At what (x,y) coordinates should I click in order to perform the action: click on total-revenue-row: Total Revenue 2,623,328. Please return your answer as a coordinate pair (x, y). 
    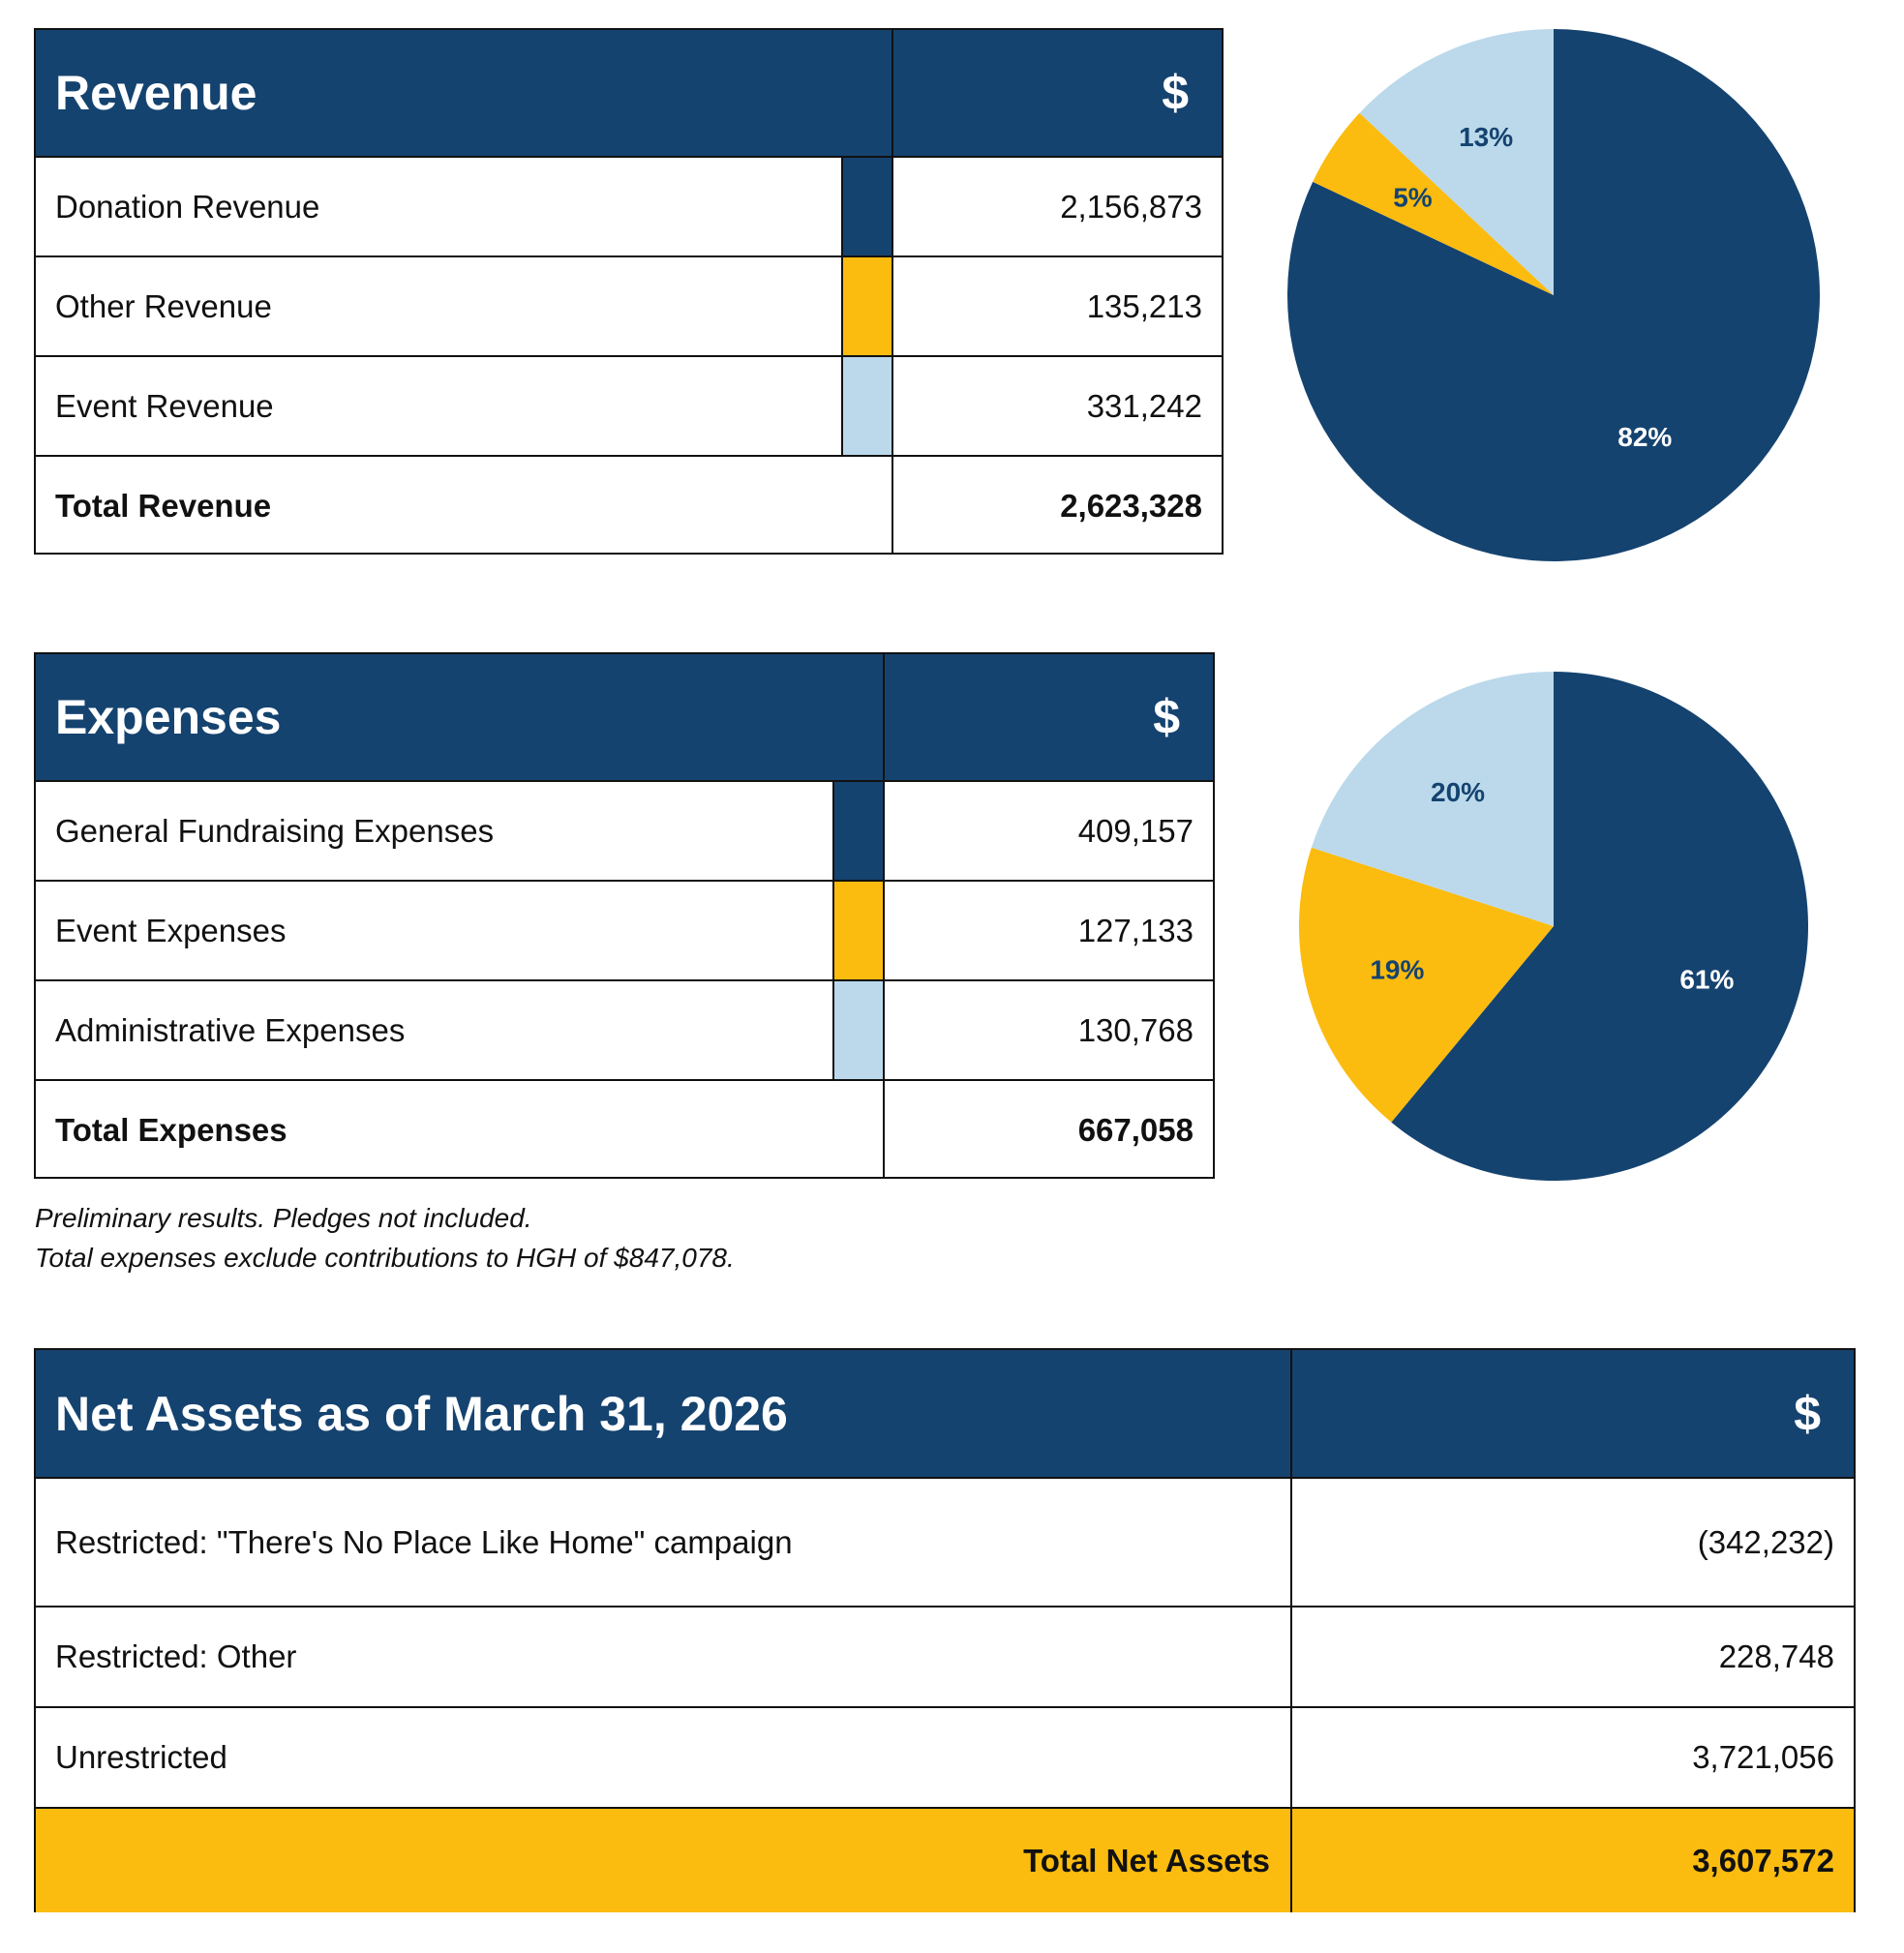
    Looking at the image, I should click on (629, 505).